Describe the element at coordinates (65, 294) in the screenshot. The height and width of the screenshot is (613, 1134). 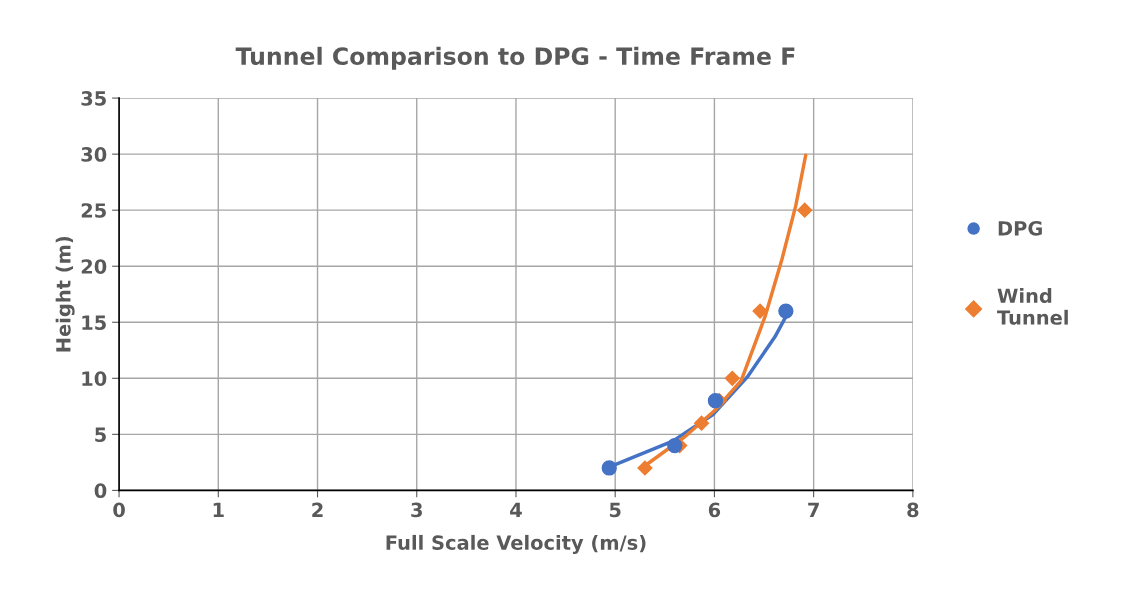
I see `y-axis-title: Height (m)` at that location.